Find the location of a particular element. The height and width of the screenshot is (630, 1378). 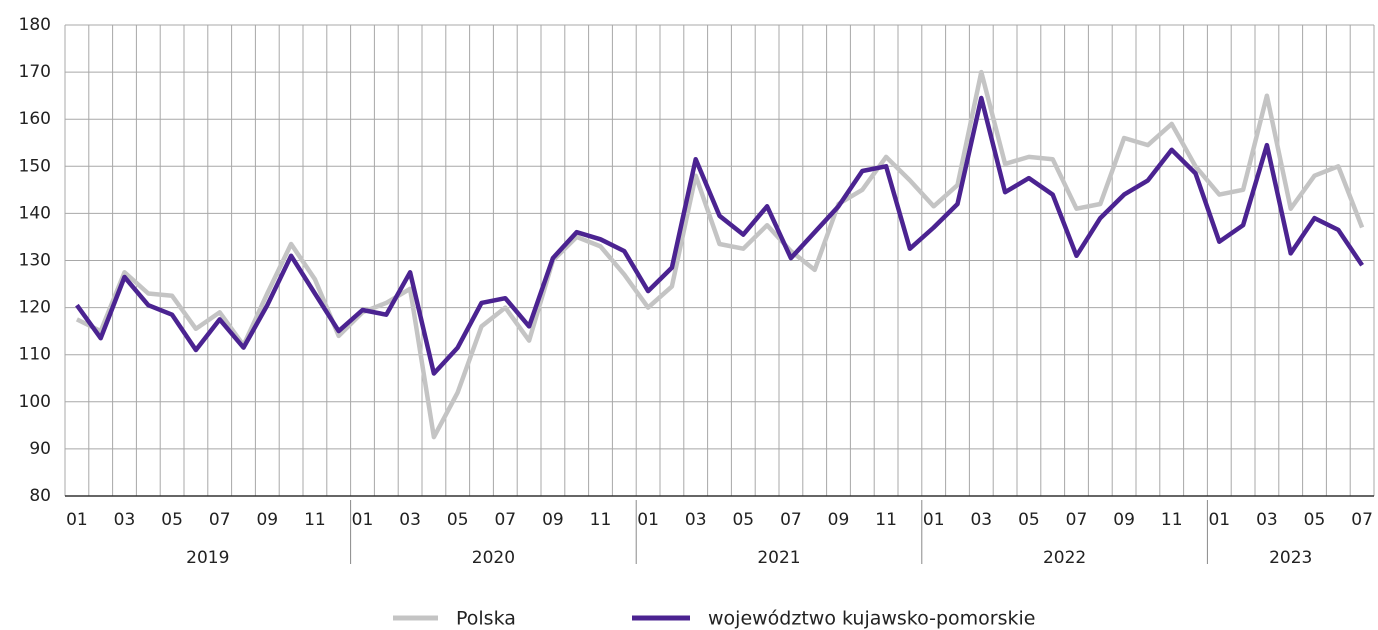

y-tick-label: 100 is located at coordinates (35, 402).